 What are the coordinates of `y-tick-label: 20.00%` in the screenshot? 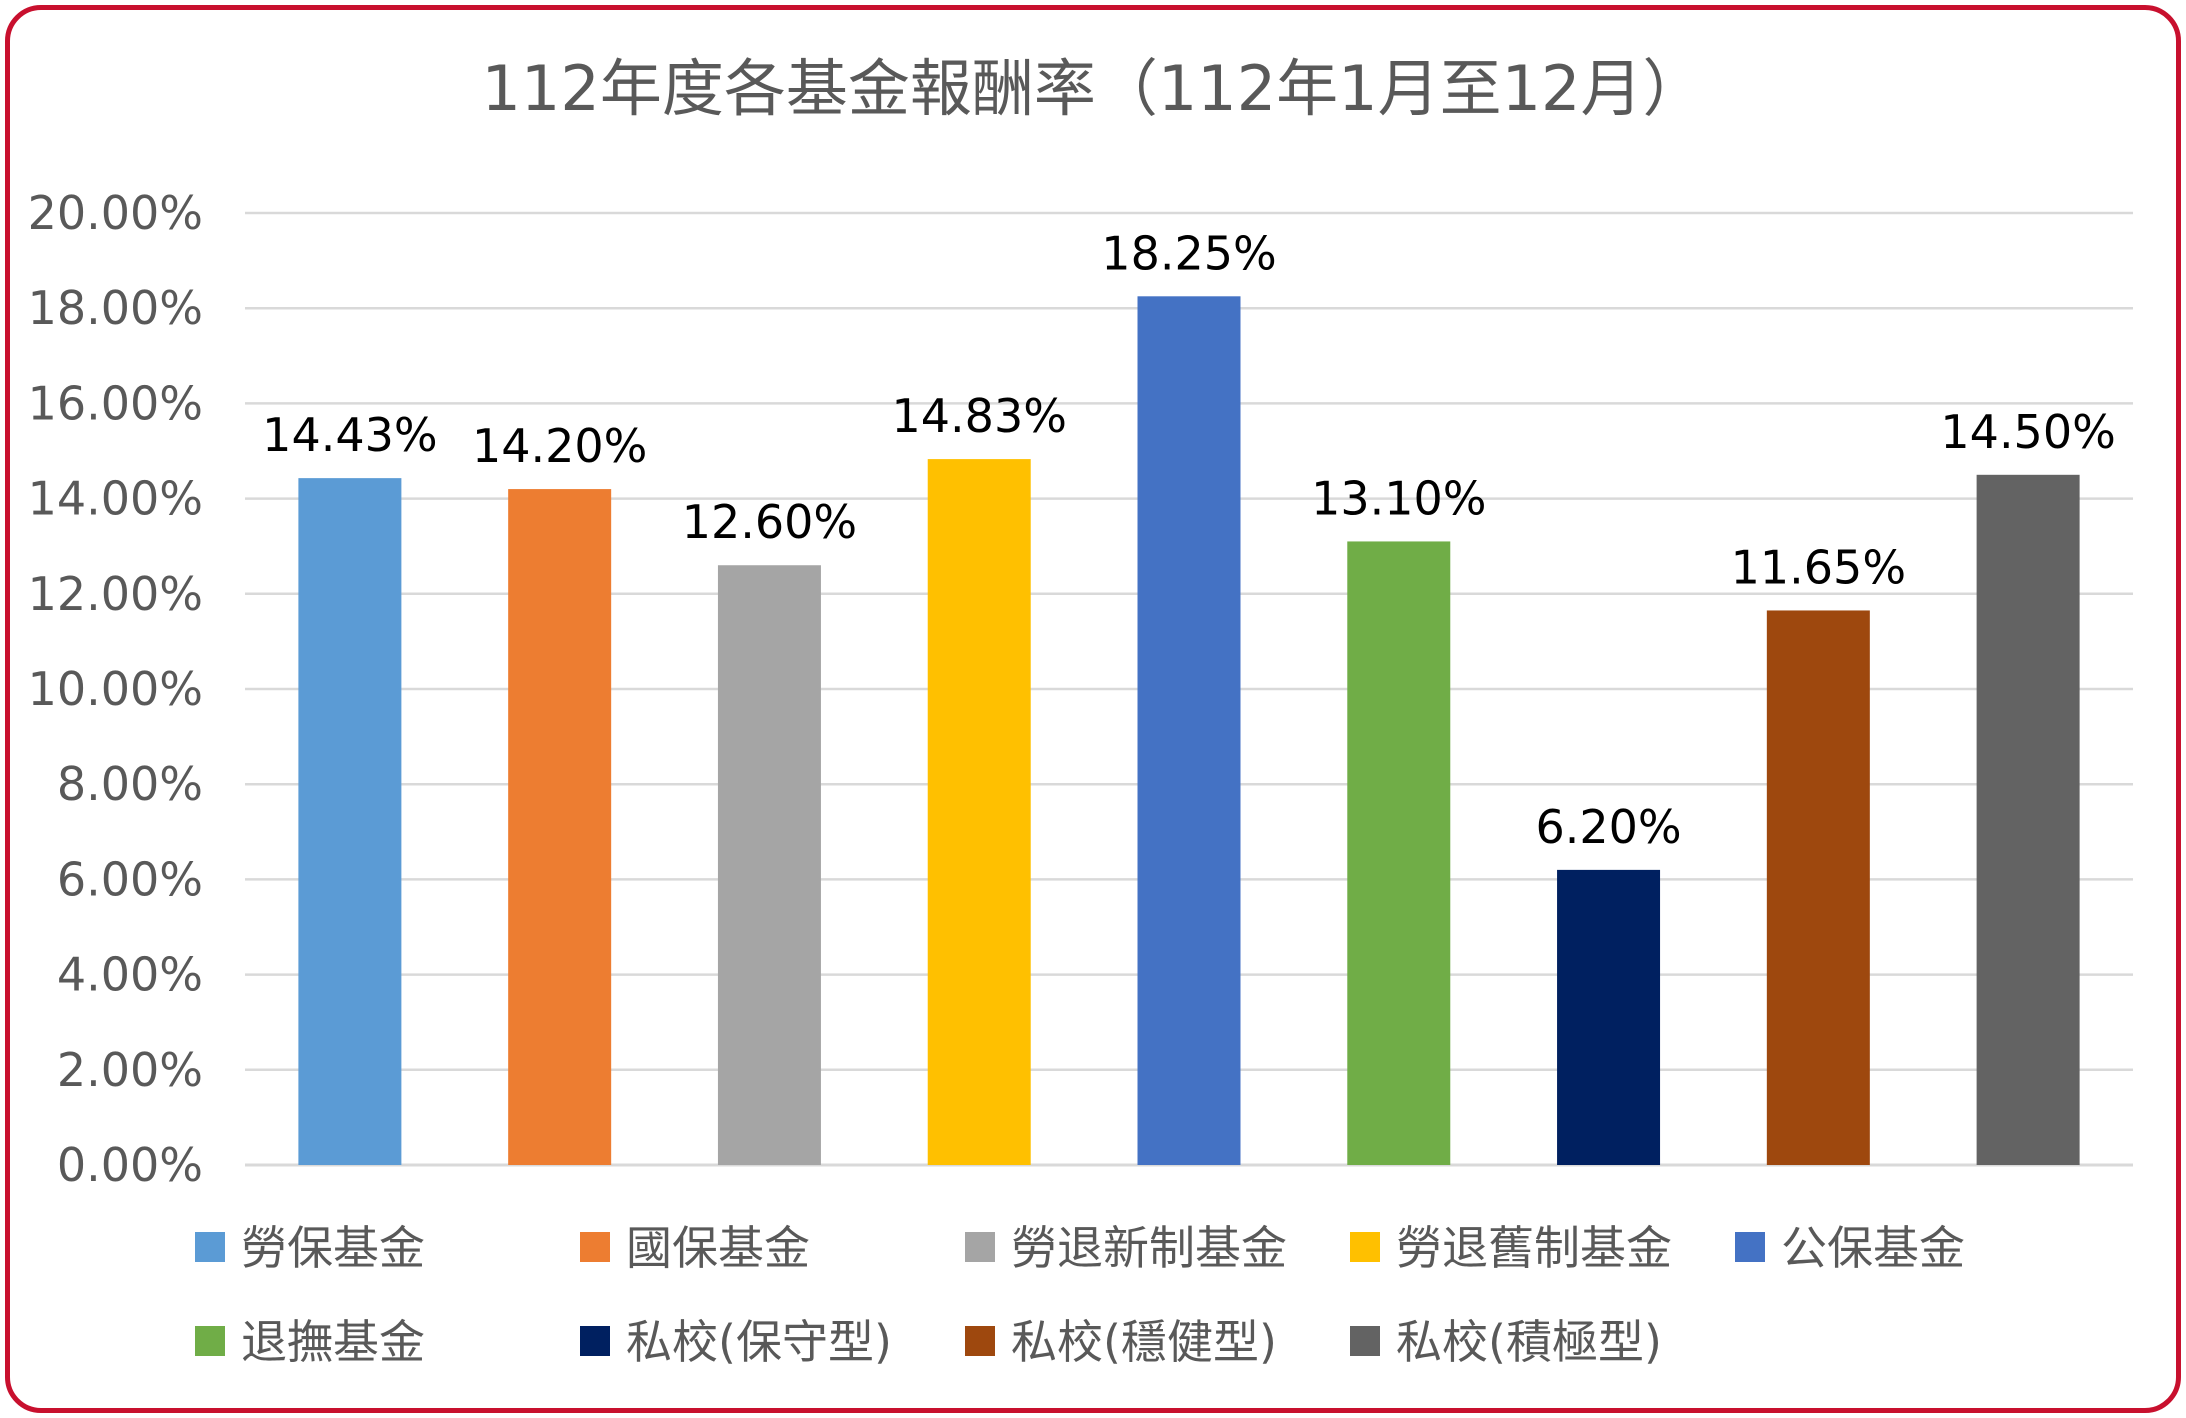 It's located at (115, 213).